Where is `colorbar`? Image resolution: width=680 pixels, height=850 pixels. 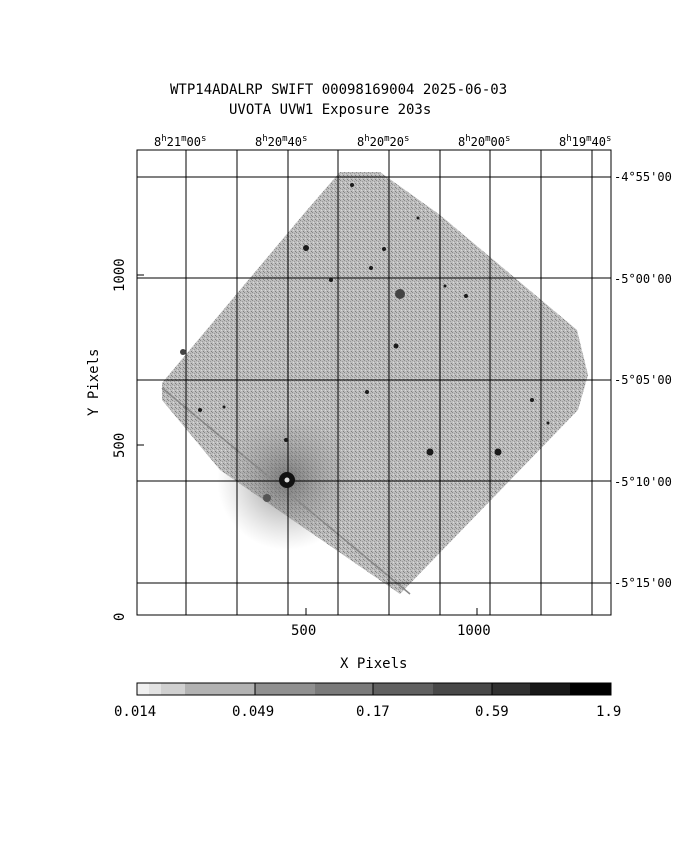
colorbar is located at coordinates (374, 689).